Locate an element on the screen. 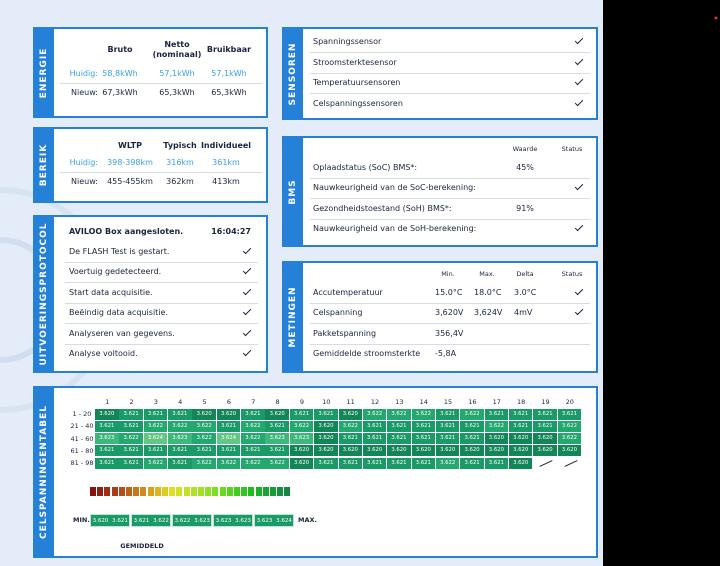 Image resolution: width=720 pixels, height=566 pixels. sensor-name: Celspanningssensoren is located at coordinates (358, 103).